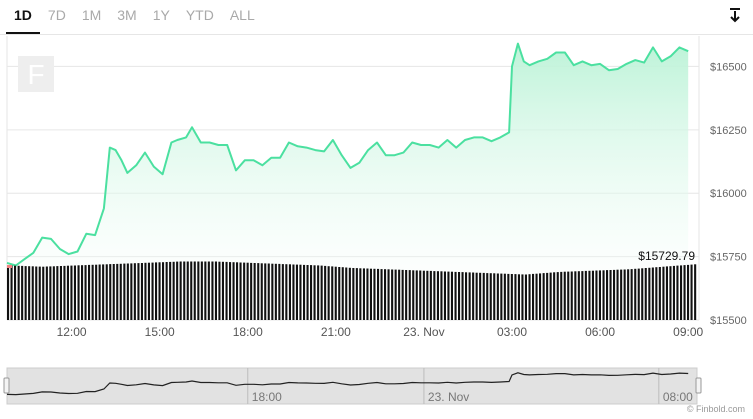 The image size is (753, 419). Describe the element at coordinates (448, 397) in the screenshot. I see `navigator-tick-label: 23. Nov` at that location.